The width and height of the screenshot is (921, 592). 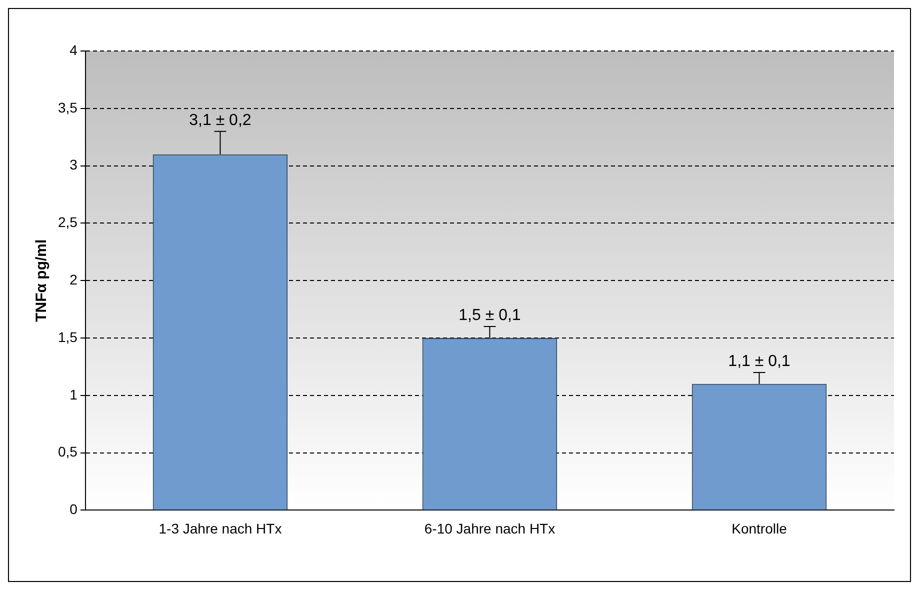 What do you see at coordinates (68, 452) in the screenshot?
I see `y-tick-label: 0,5` at bounding box center [68, 452].